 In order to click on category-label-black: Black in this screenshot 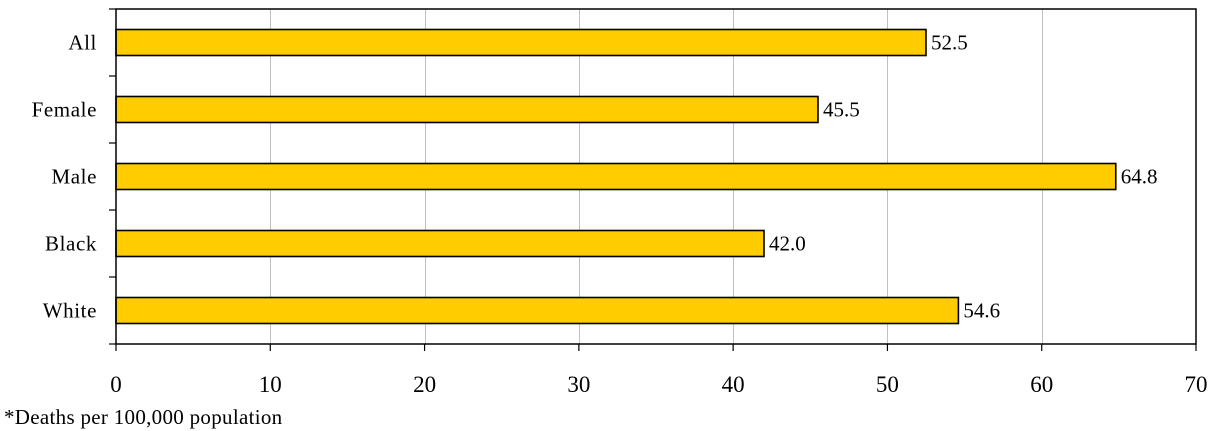, I will do `click(71, 244)`.